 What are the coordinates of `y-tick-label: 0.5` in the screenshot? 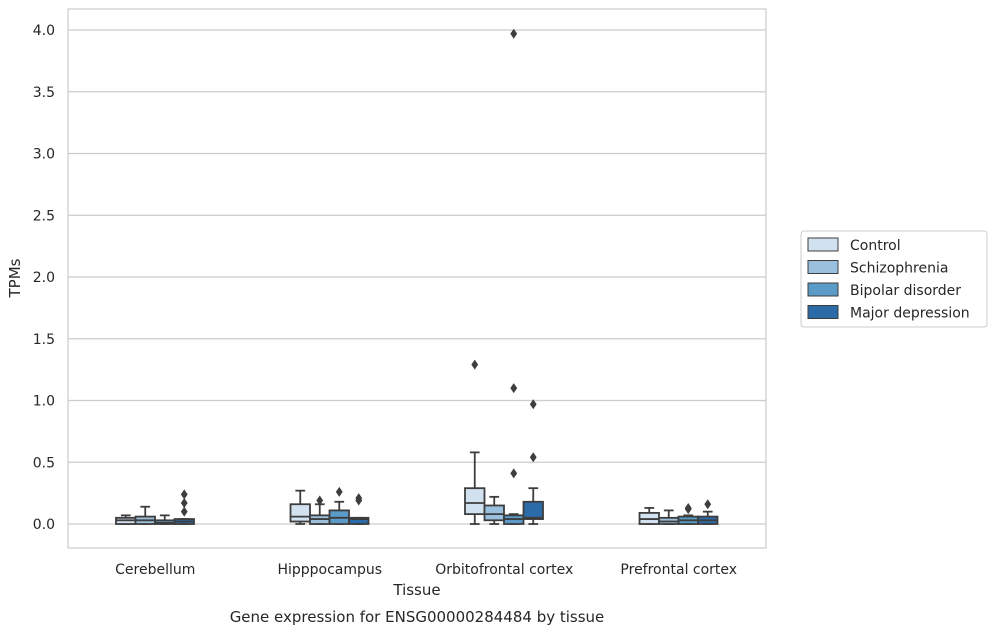 It's located at (44, 463).